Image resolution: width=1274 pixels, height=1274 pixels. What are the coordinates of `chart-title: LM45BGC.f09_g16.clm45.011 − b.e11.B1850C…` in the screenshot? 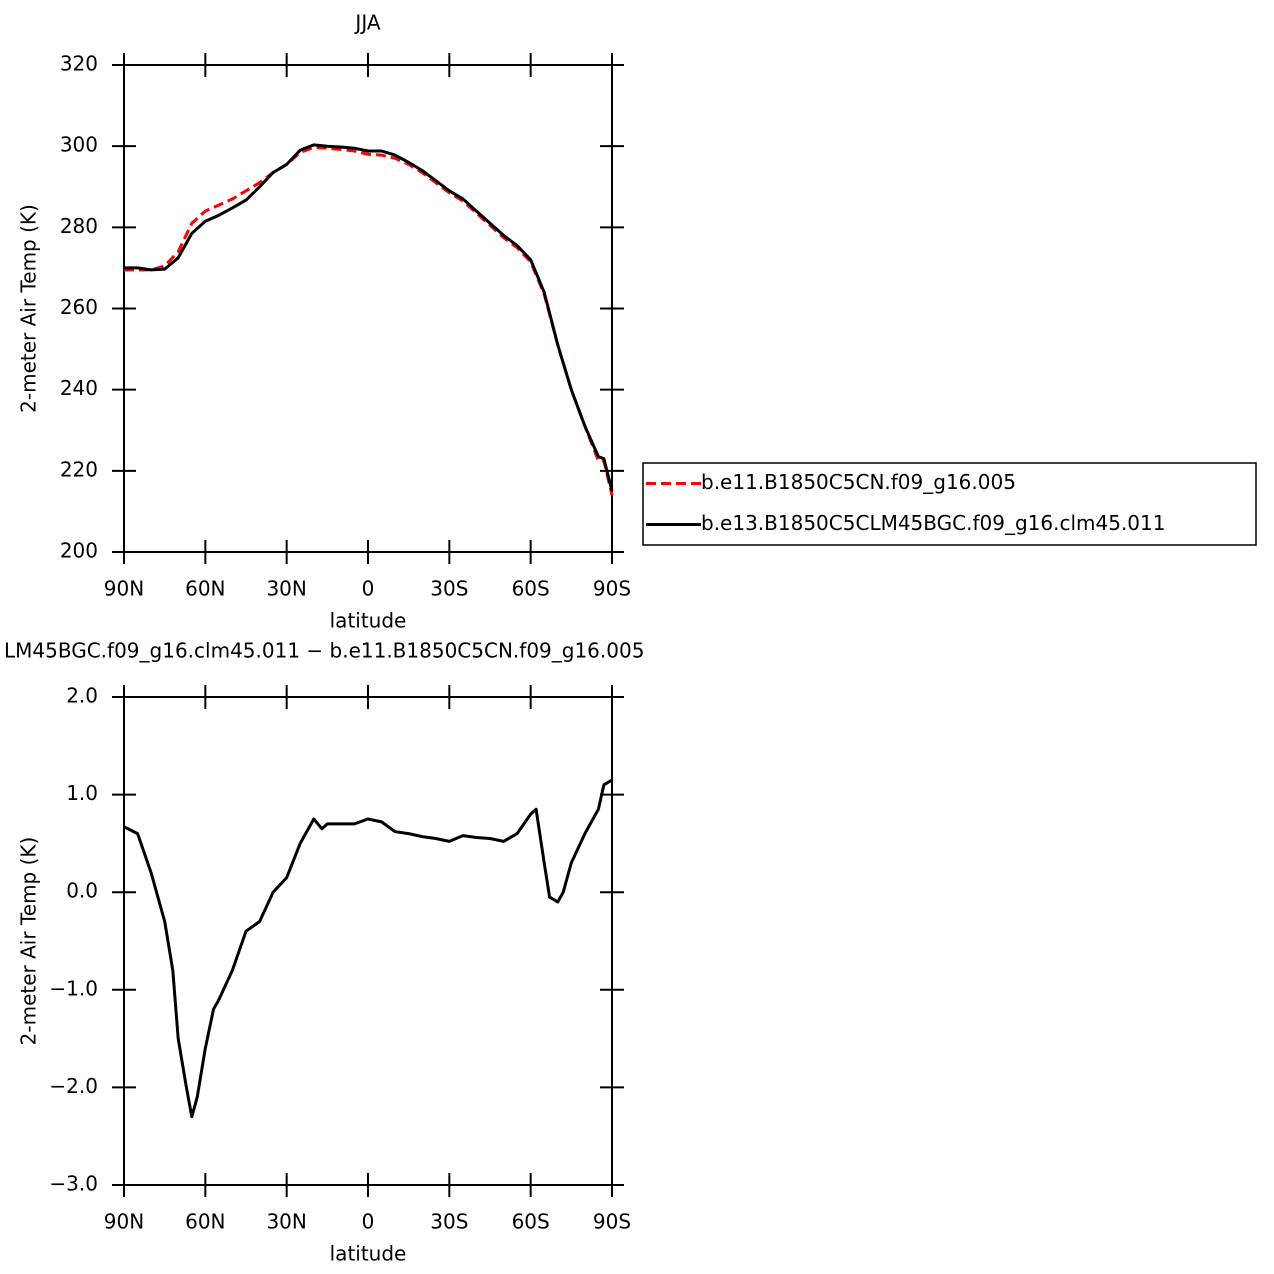 It's located at (324, 651).